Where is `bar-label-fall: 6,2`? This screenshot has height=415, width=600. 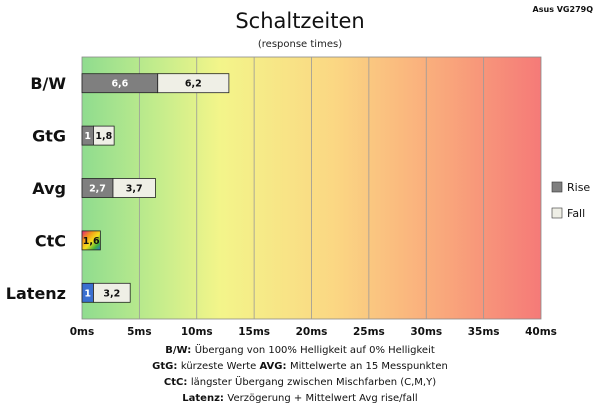
bar-label-fall: 6,2 is located at coordinates (193, 84).